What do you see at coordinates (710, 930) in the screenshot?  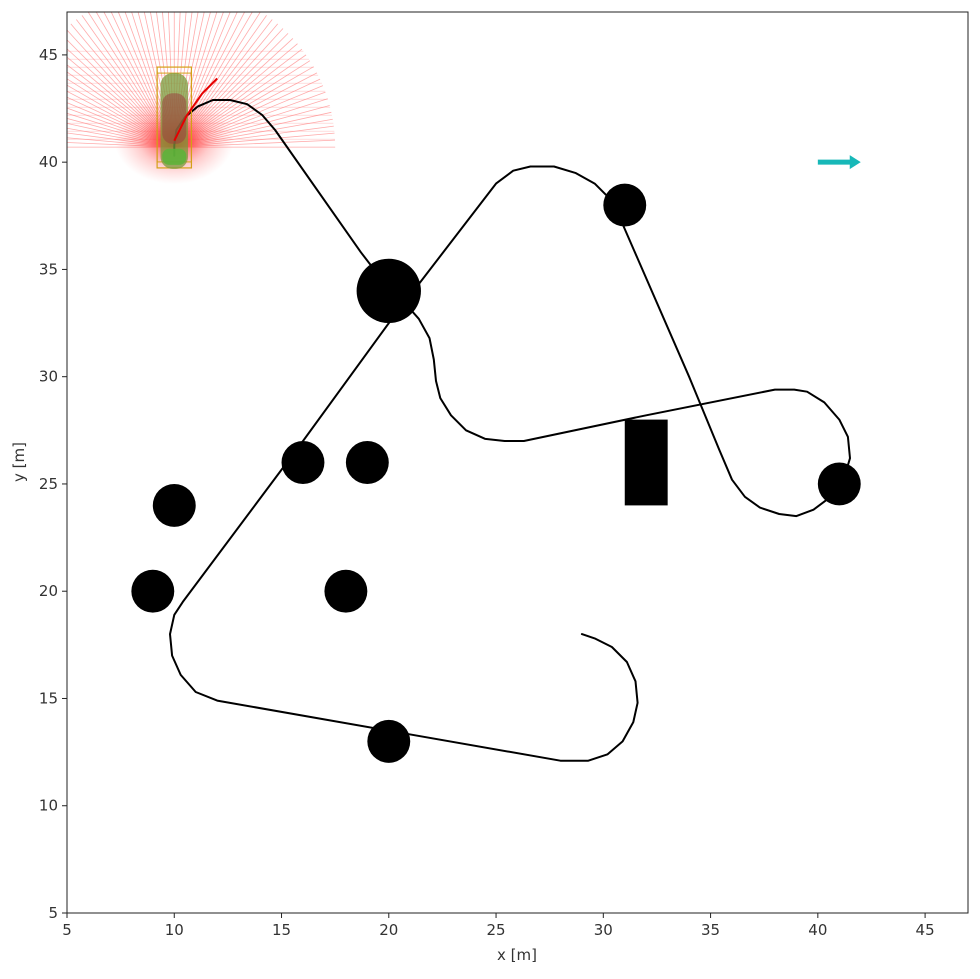 I see `x-tick-label: 35` at bounding box center [710, 930].